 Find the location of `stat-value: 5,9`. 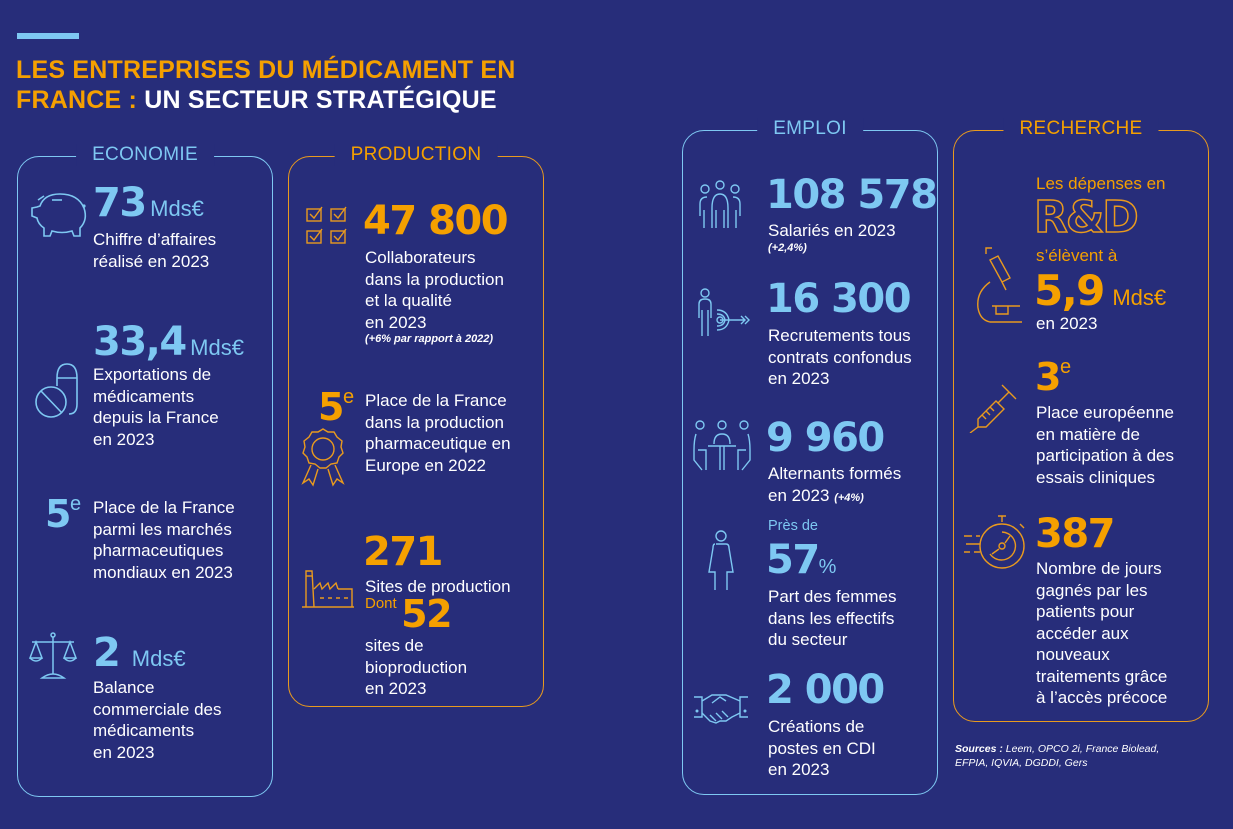

stat-value: 5,9 is located at coordinates (1069, 290).